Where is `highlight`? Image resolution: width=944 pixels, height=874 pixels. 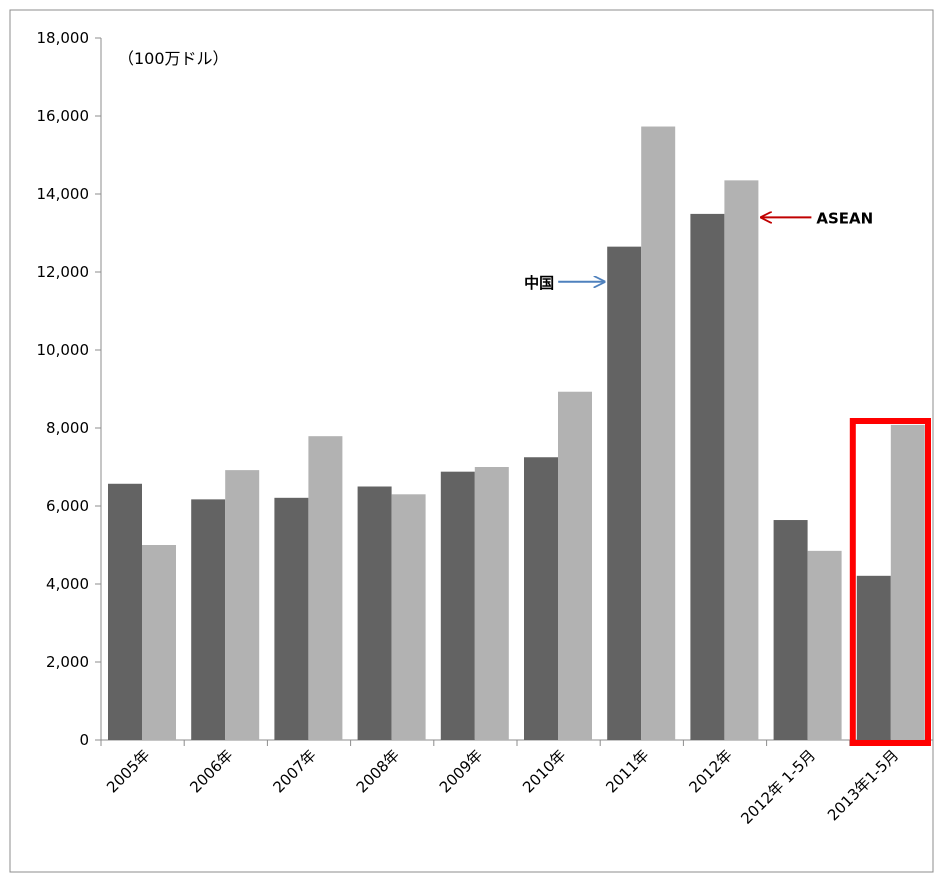 highlight is located at coordinates (890, 582).